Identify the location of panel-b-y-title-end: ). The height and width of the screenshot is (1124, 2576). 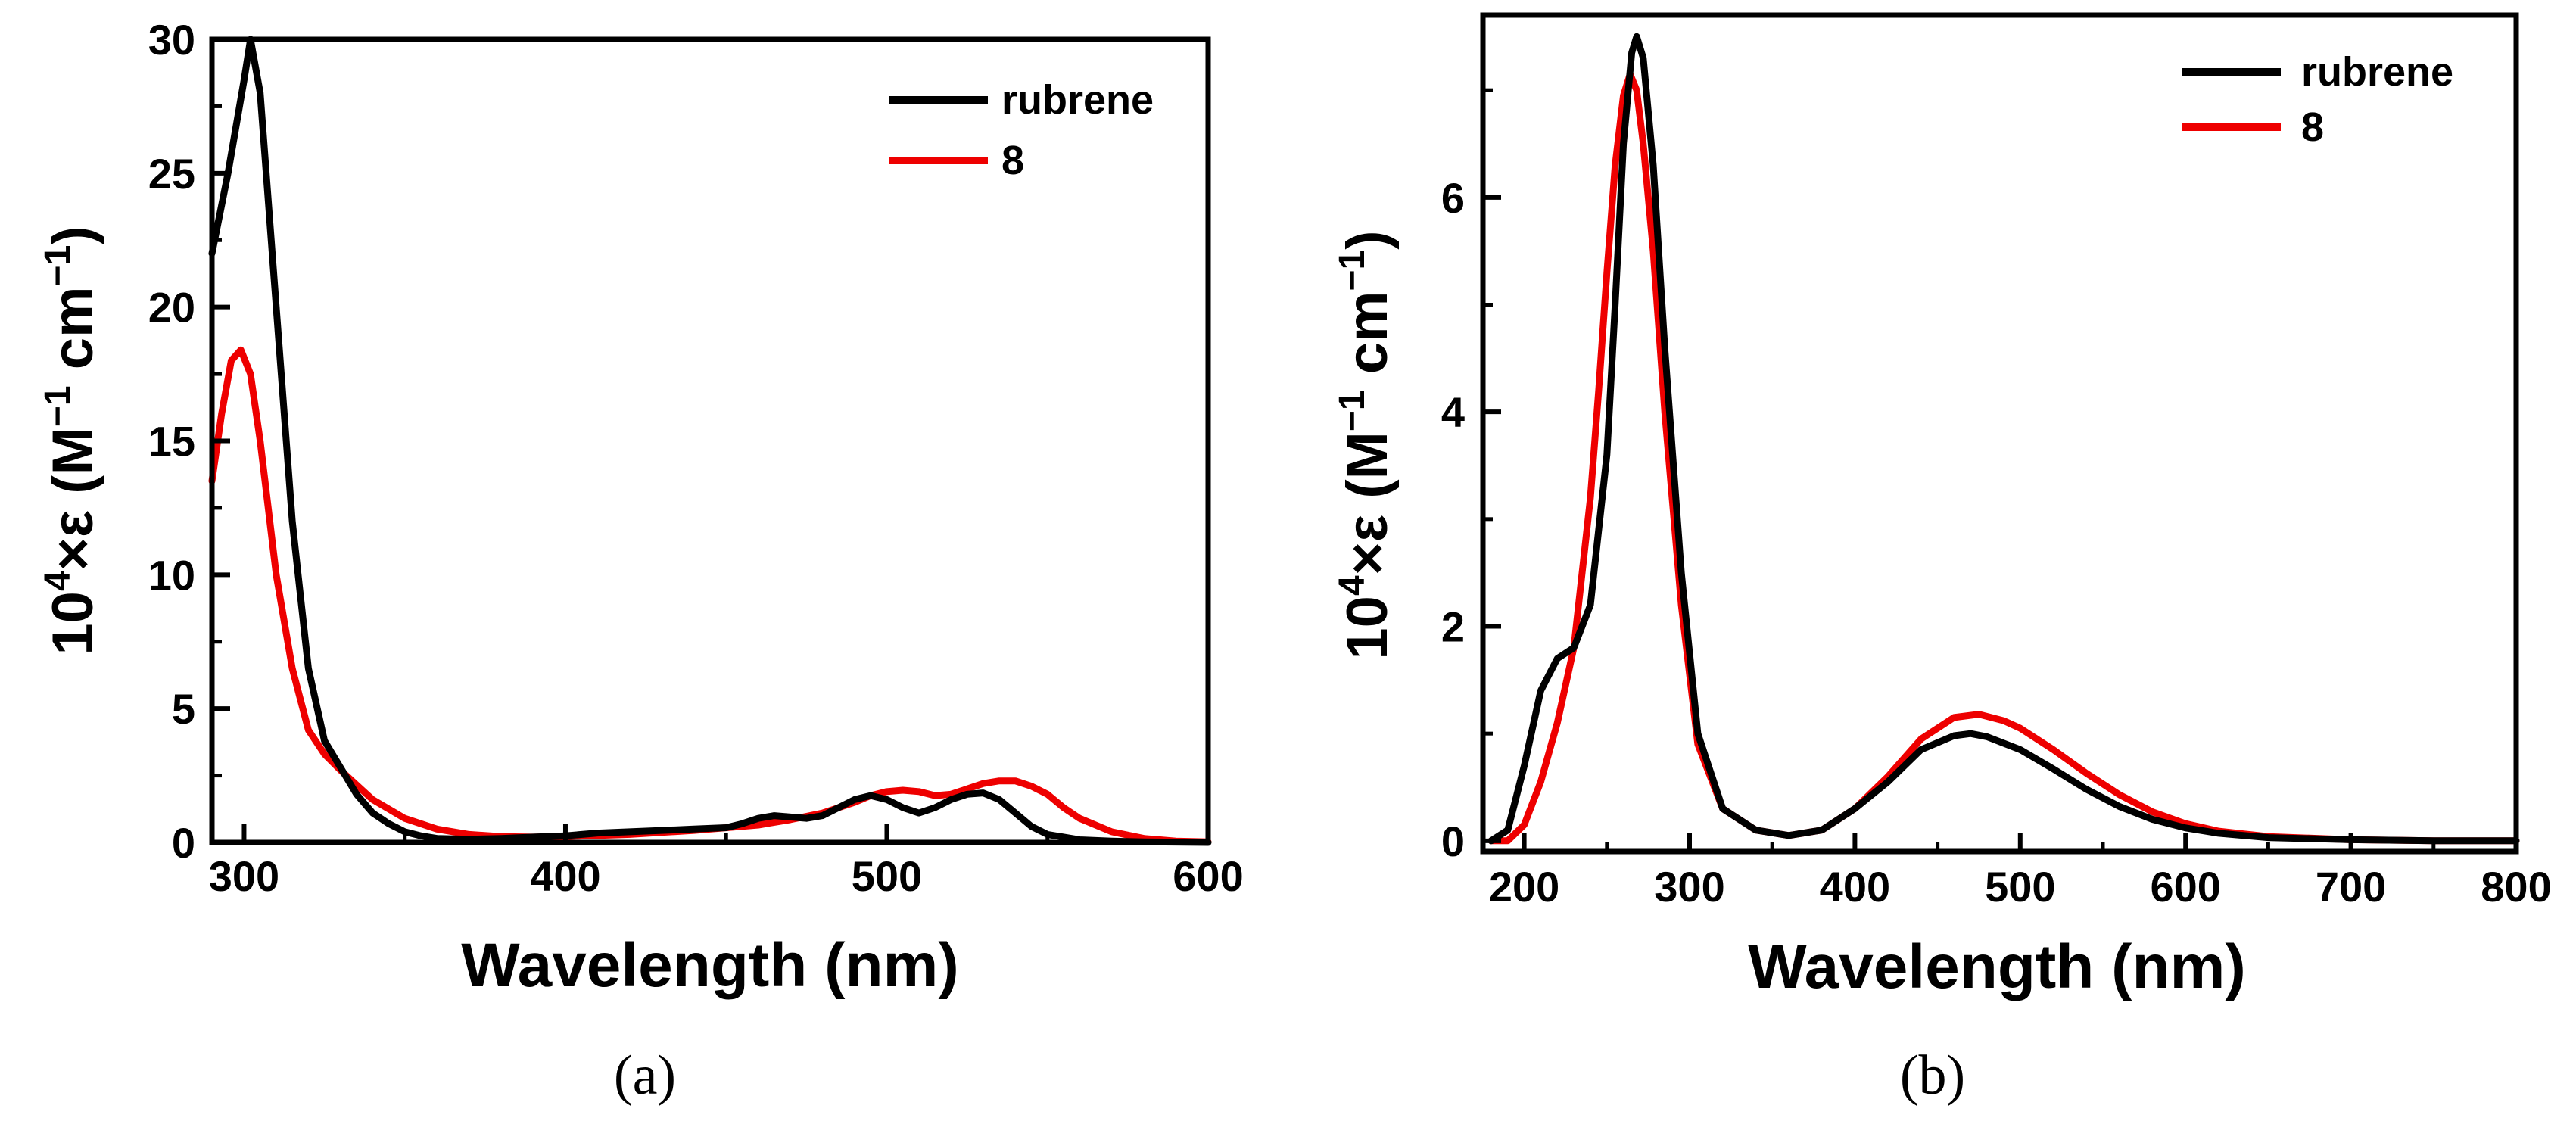
(1367, 239).